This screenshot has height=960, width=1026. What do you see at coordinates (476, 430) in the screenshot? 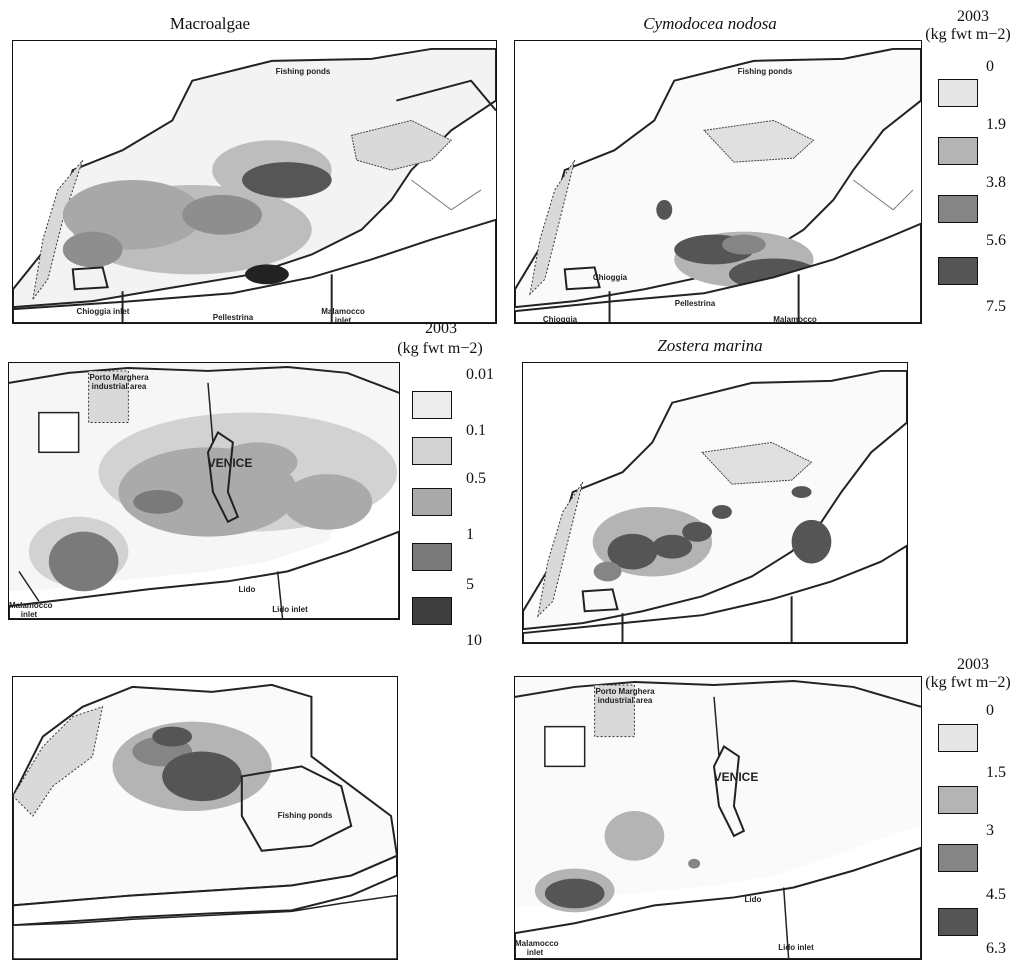
I see `legend-tick: 0.1` at bounding box center [476, 430].